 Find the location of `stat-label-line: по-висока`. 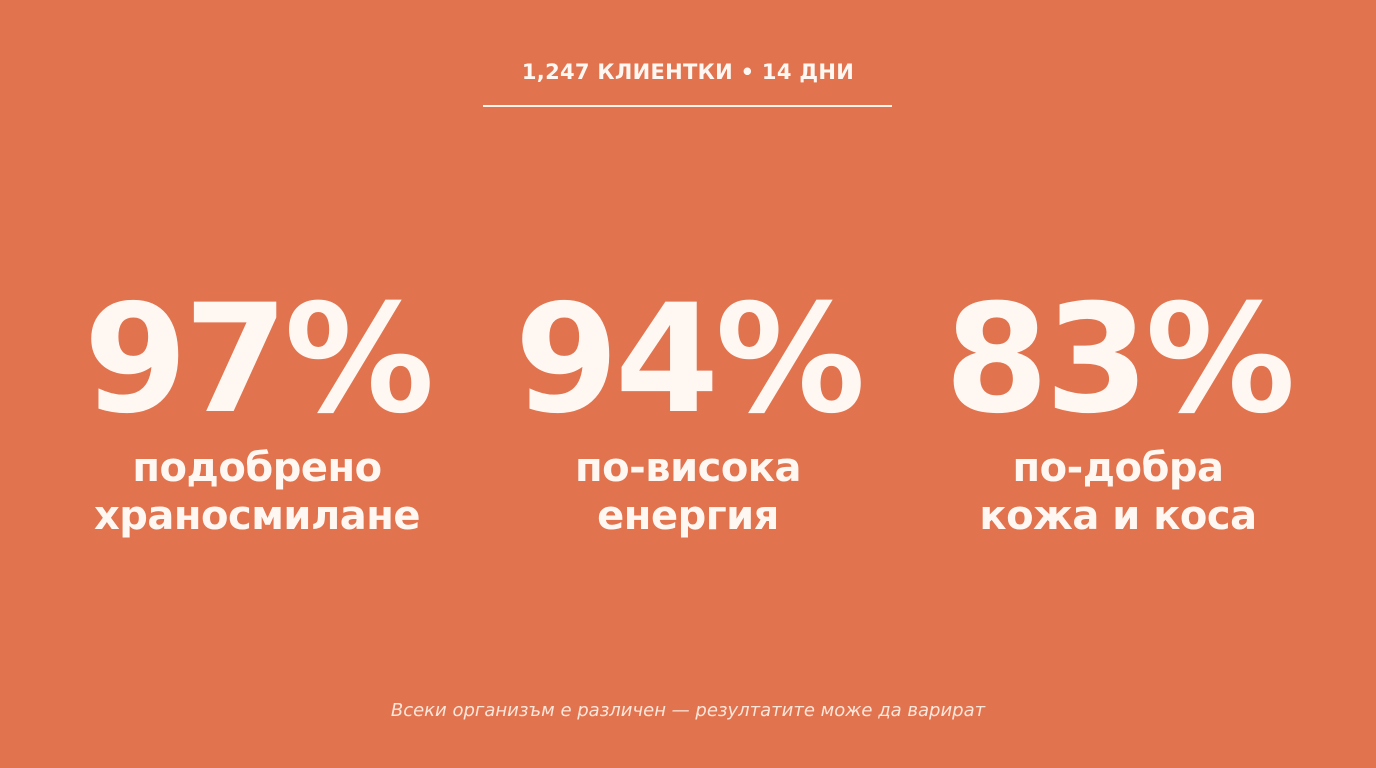

stat-label-line: по-висока is located at coordinates (688, 468).